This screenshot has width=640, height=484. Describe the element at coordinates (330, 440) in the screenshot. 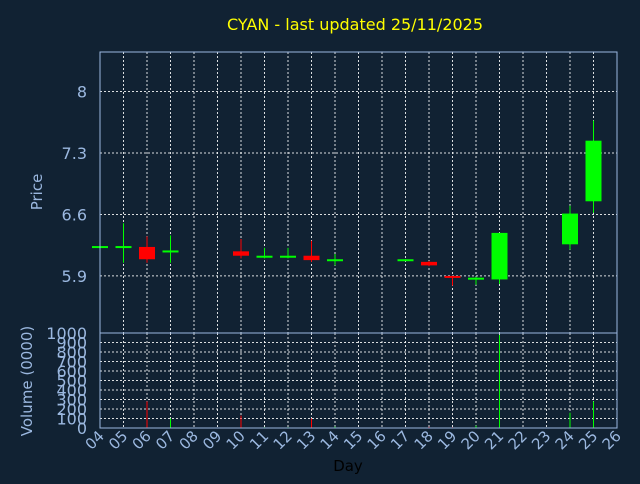

I see `x-tick-label: 14` at that location.